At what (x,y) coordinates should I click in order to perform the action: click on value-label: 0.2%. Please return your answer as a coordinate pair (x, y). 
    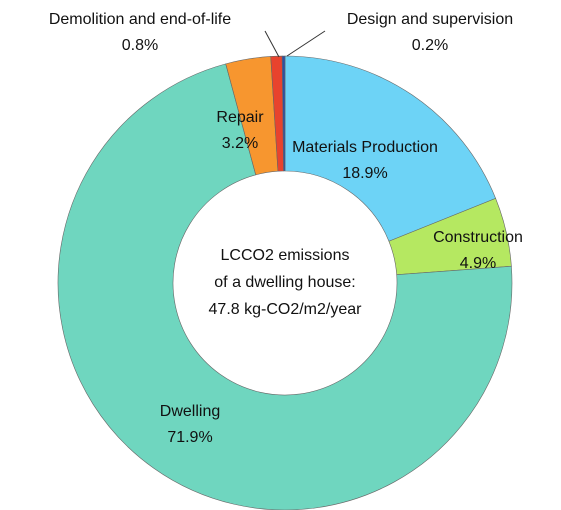
    Looking at the image, I should click on (430, 45).